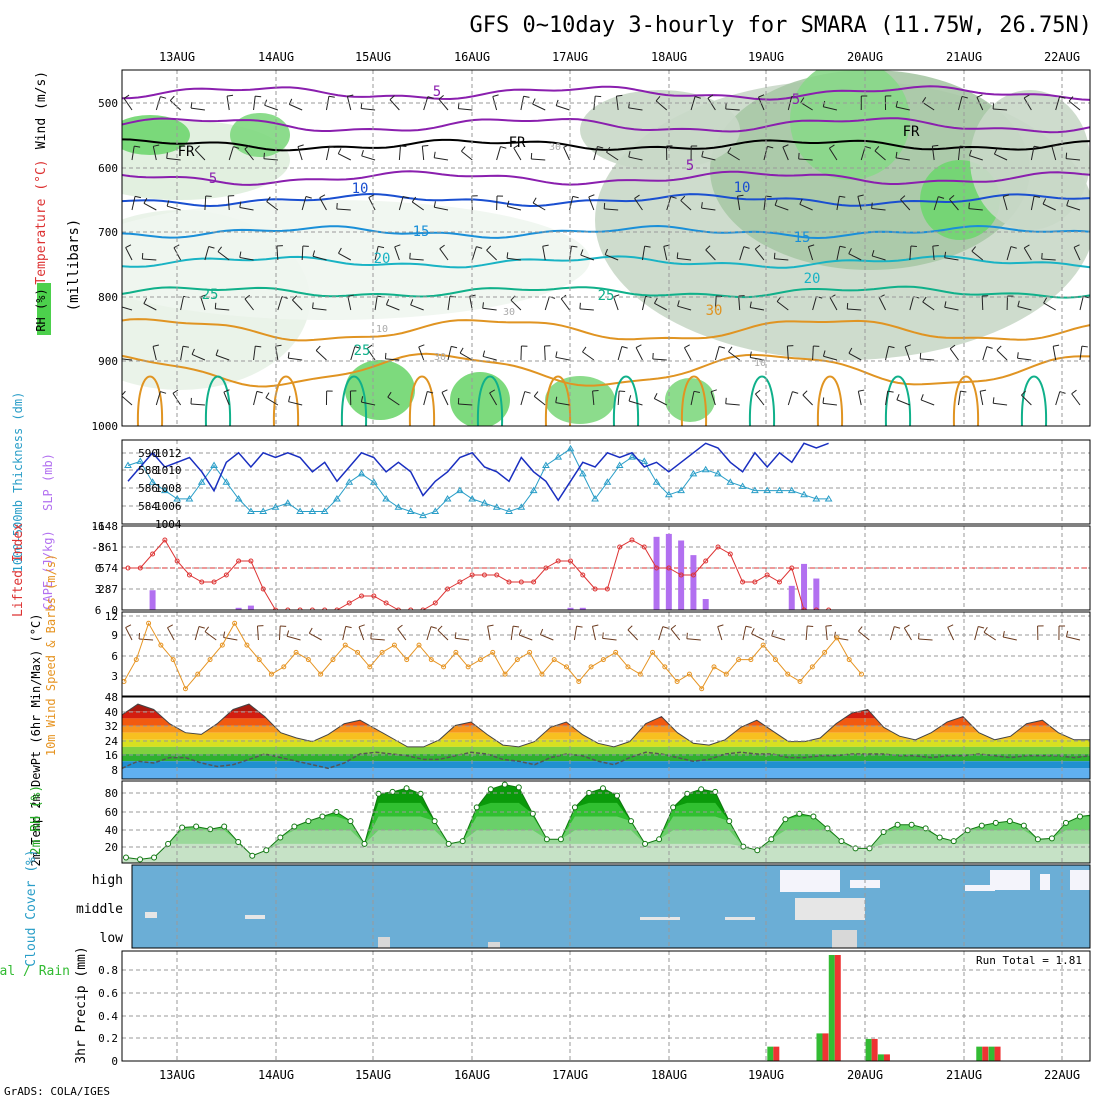 The image size is (1100, 1104). Describe the element at coordinates (41, 221) in the screenshot. I see `temperature-axis-label: Temperature (°C)` at that location.